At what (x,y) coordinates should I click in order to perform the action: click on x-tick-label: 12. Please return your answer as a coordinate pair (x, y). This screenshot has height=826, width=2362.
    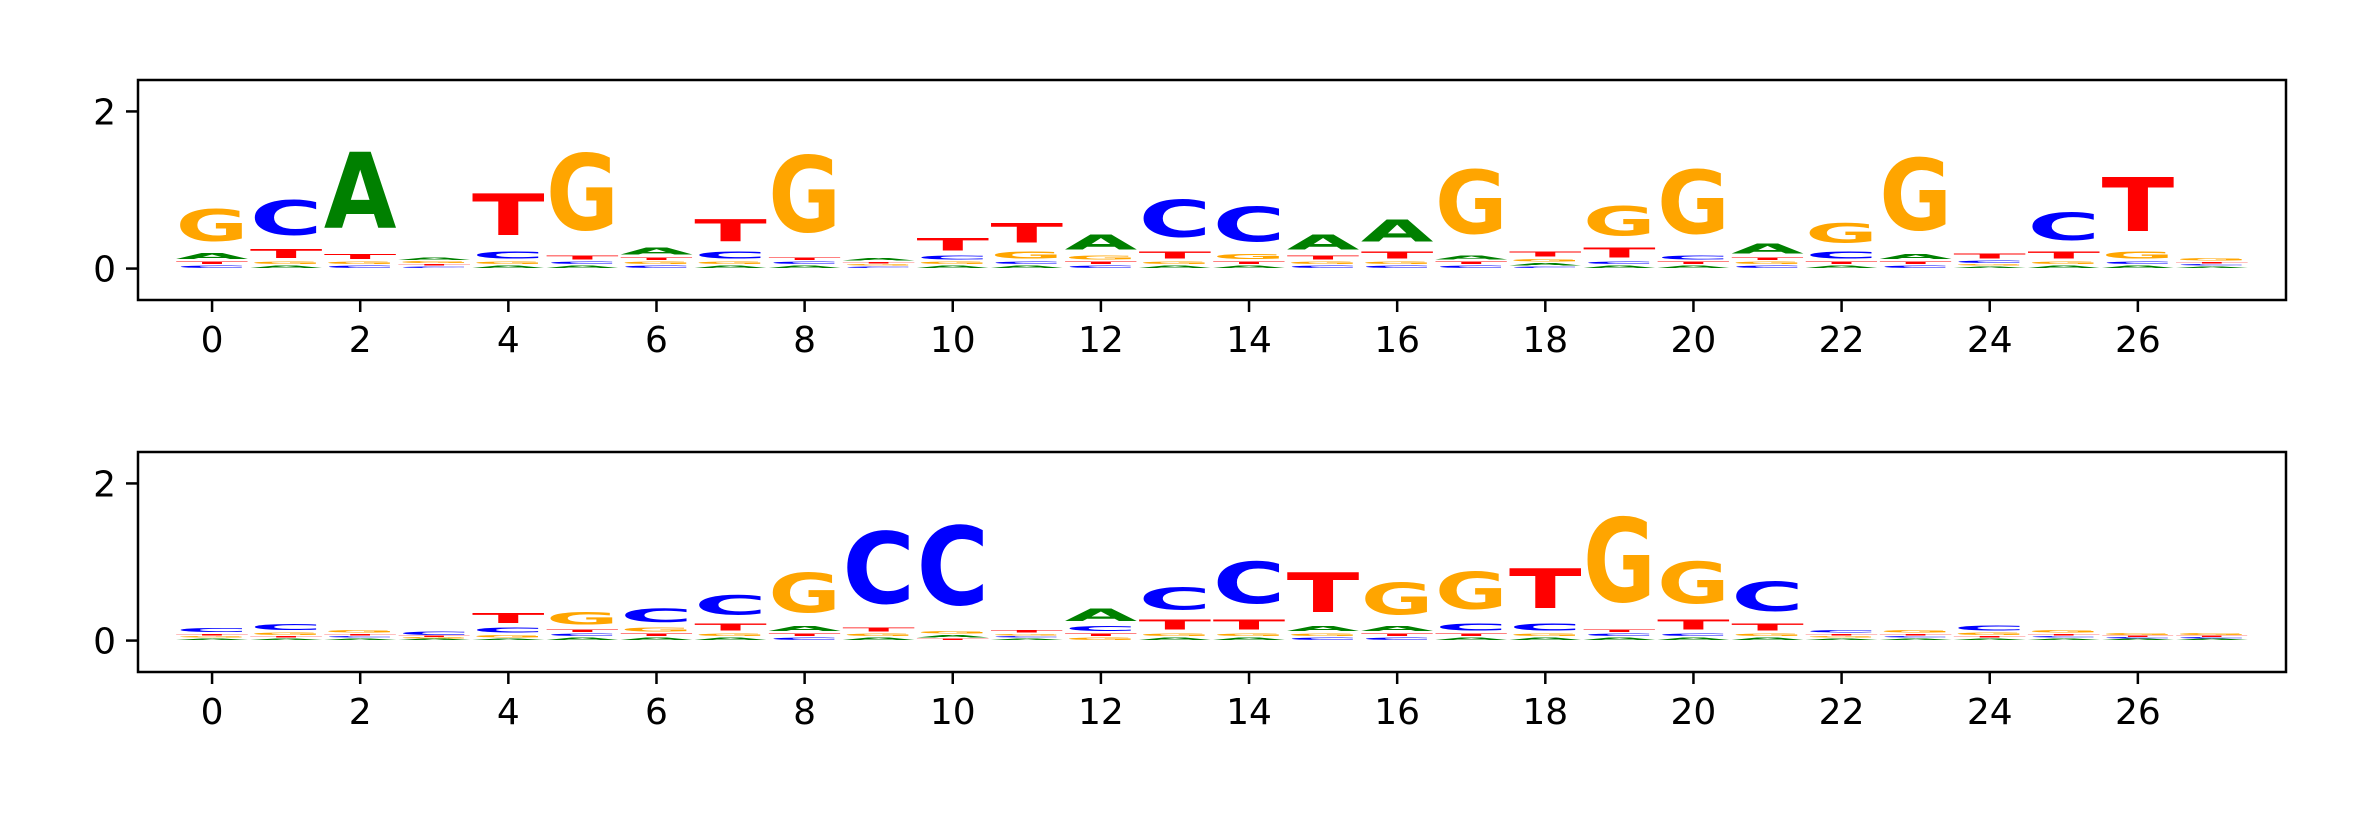
    Looking at the image, I should click on (1101, 712).